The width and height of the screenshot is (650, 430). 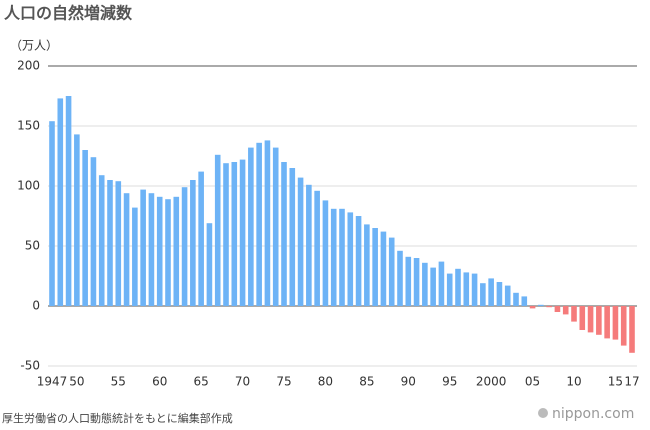 What do you see at coordinates (34, 46) in the screenshot?
I see `y-axis-label: （万人）` at bounding box center [34, 46].